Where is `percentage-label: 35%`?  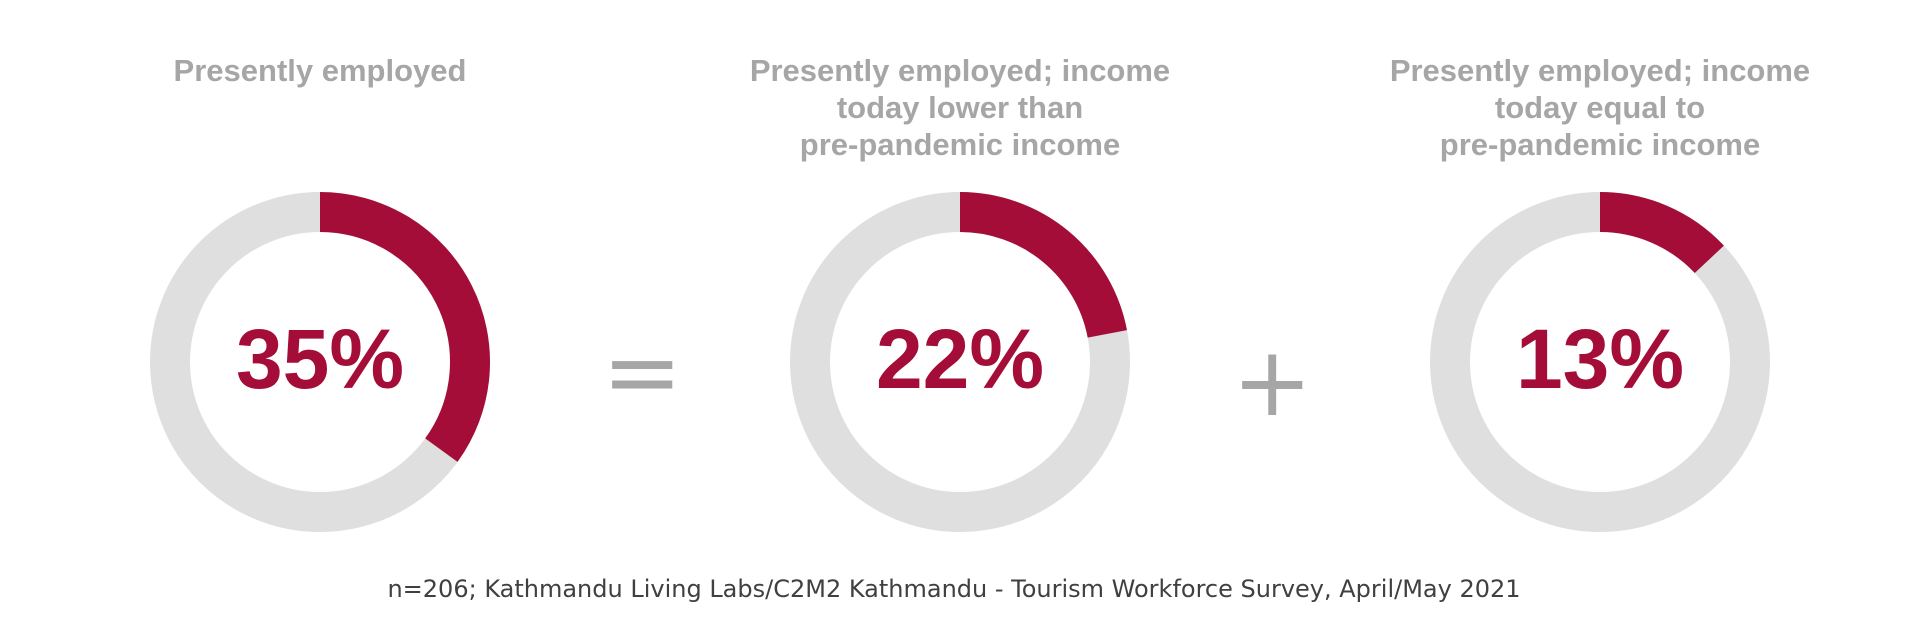
percentage-label: 35% is located at coordinates (320, 359).